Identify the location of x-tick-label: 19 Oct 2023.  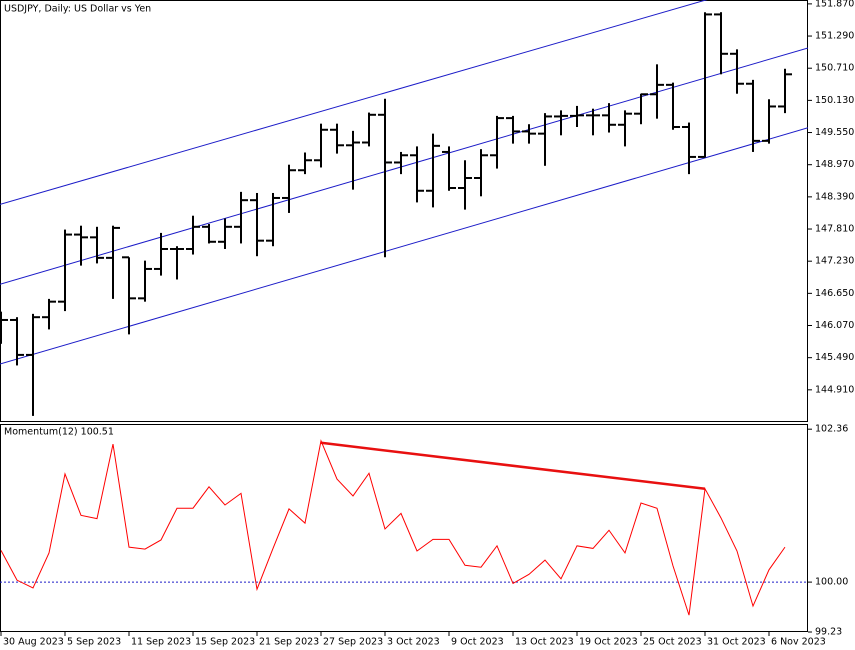
(608, 642).